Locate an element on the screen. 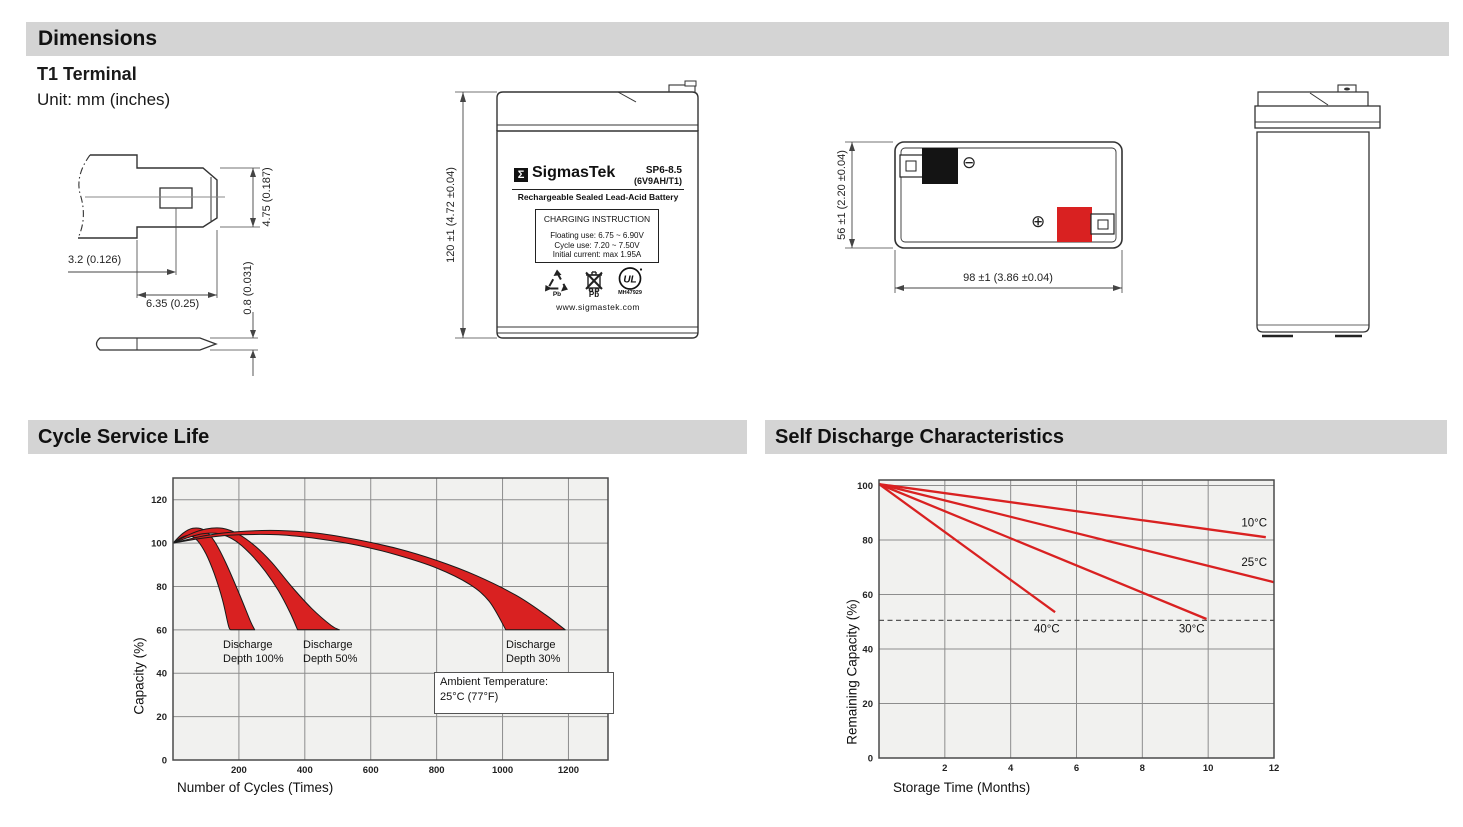 The height and width of the screenshot is (827, 1463). svg-text: 200 is located at coordinates (239, 770).